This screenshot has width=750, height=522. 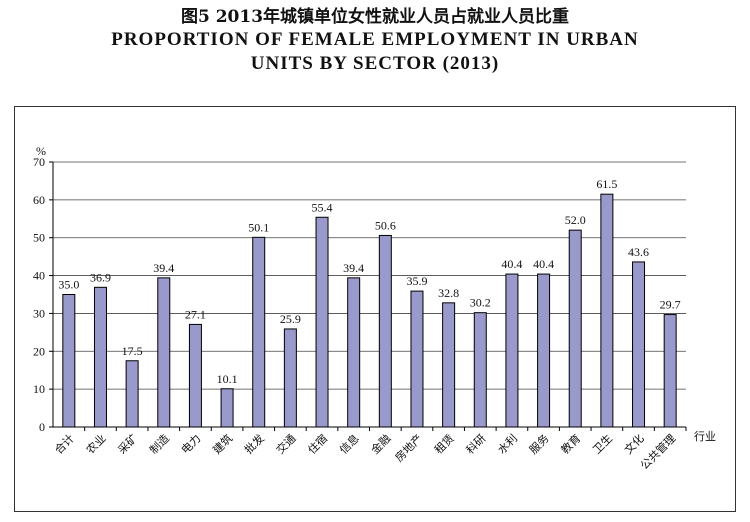 What do you see at coordinates (222, 443) in the screenshot?
I see `x-category-label: 建筑` at bounding box center [222, 443].